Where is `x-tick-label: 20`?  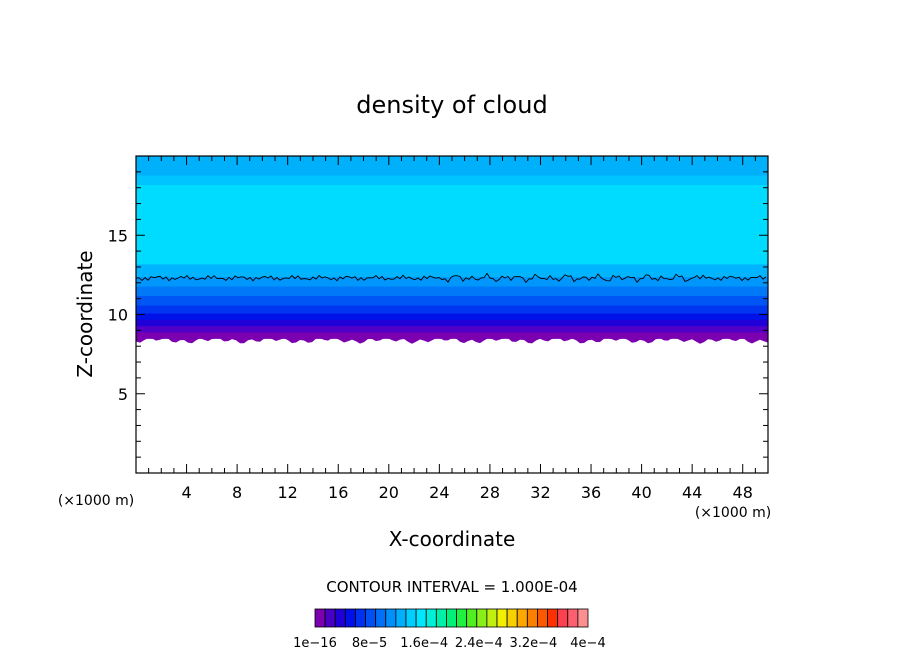 x-tick-label: 20 is located at coordinates (389, 492).